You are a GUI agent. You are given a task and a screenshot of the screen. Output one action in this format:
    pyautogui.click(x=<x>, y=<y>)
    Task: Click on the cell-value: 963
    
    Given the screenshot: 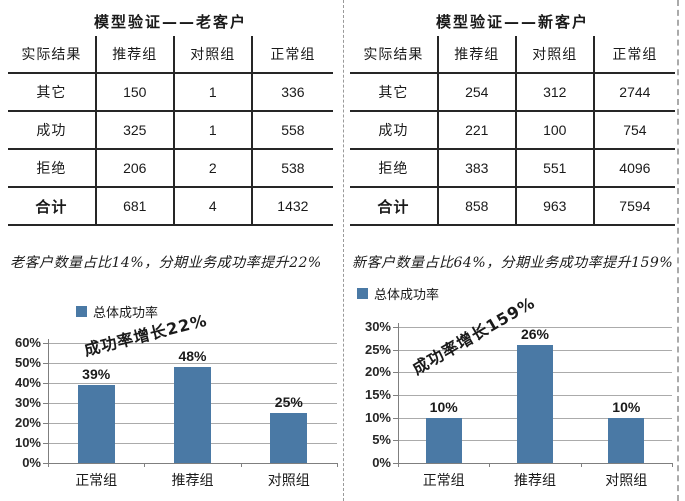 What is the action you would take?
    pyautogui.click(x=554, y=206)
    